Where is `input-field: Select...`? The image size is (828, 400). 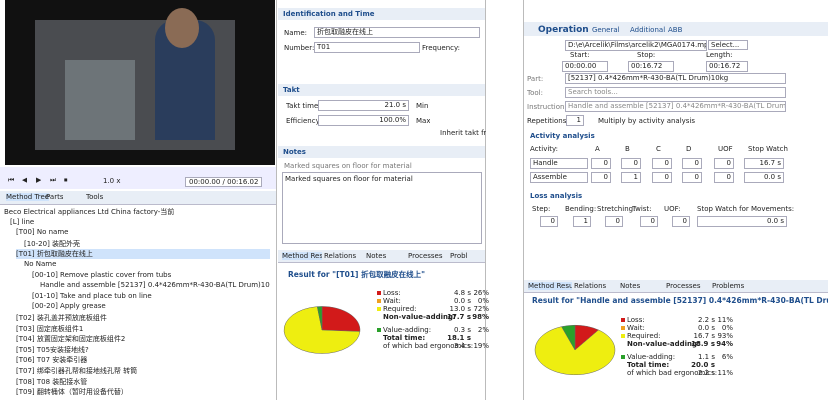
input-field: Select... is located at coordinates (728, 45).